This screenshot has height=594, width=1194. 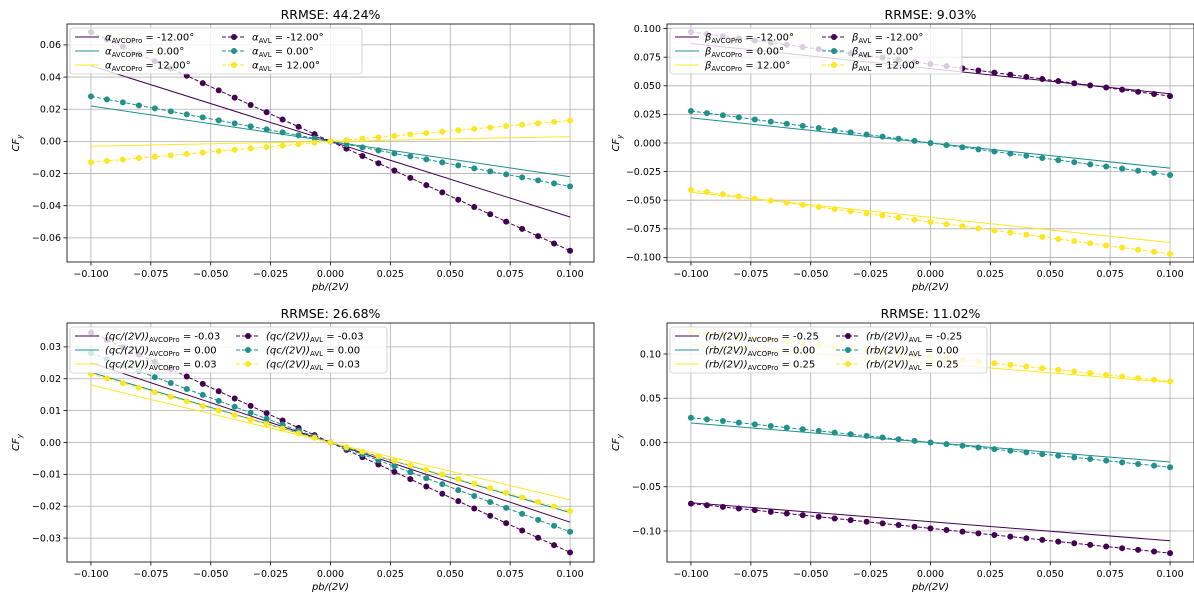 I want to click on legend-entry: βAVL = -12.00°, so click(x=872, y=39).